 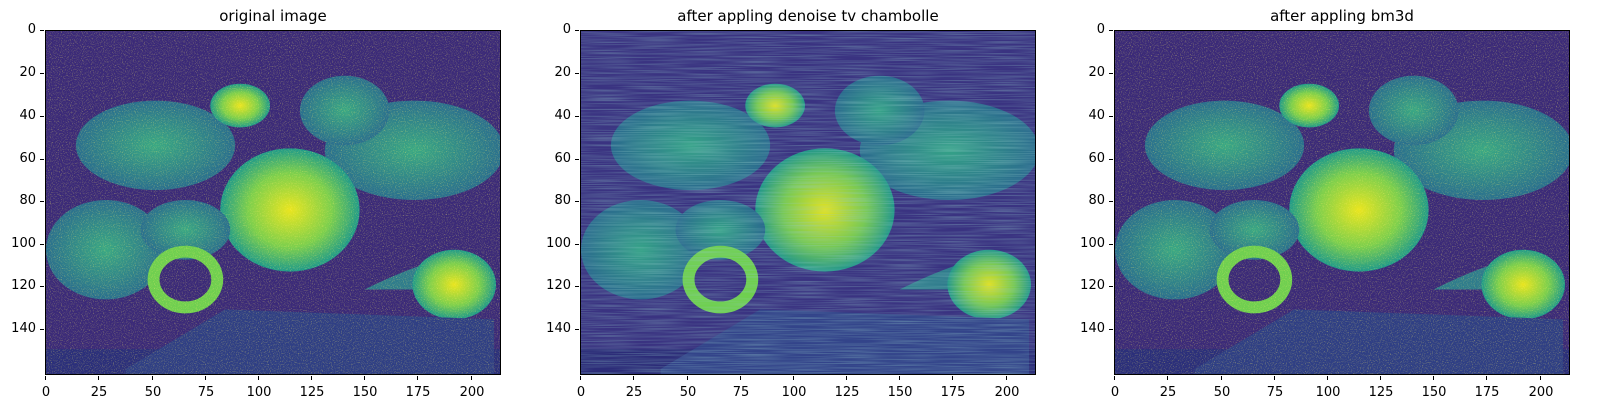 I want to click on panel-title: original image, so click(x=273, y=16).